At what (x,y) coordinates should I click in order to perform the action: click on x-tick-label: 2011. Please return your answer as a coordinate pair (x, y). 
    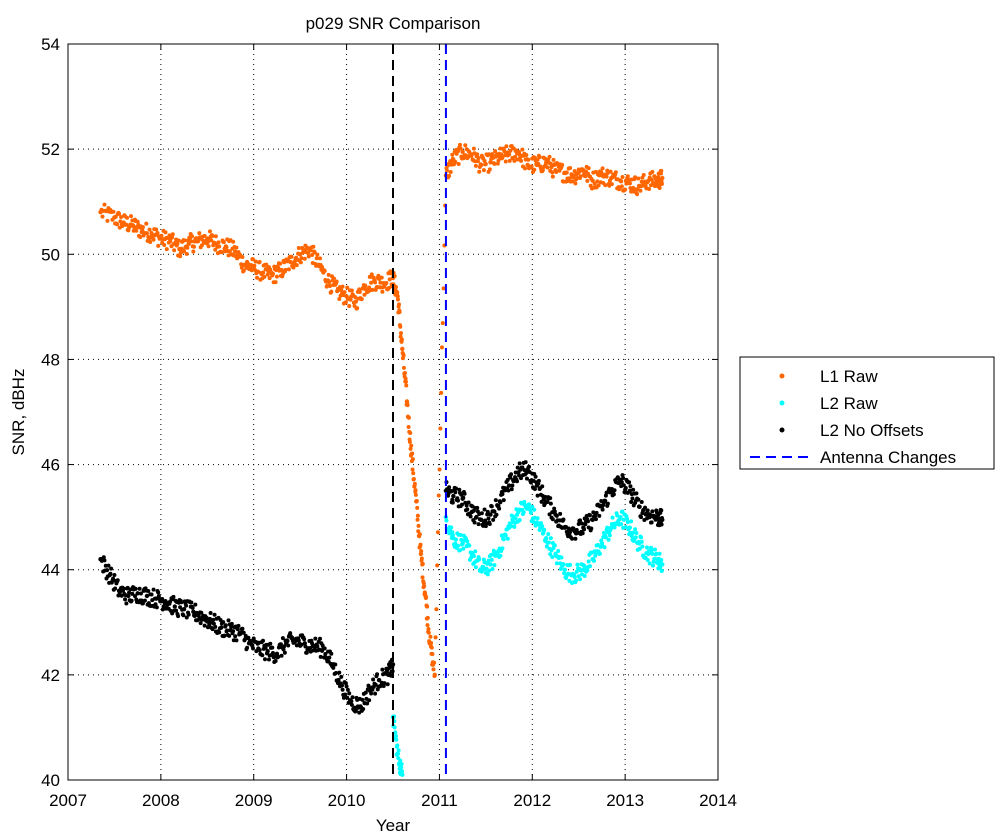
    Looking at the image, I should click on (439, 800).